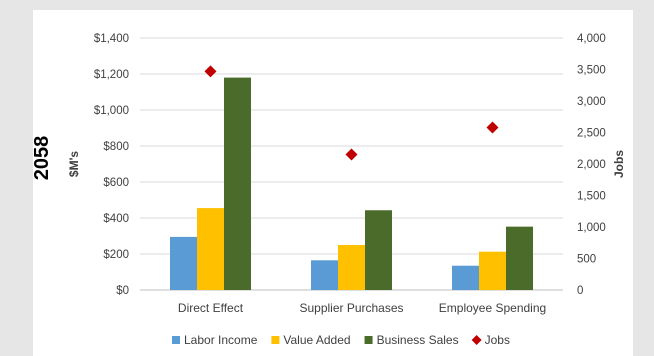 This screenshot has width=654, height=356. Describe the element at coordinates (591, 228) in the screenshot. I see `y2-tick-label: 1,000` at that location.